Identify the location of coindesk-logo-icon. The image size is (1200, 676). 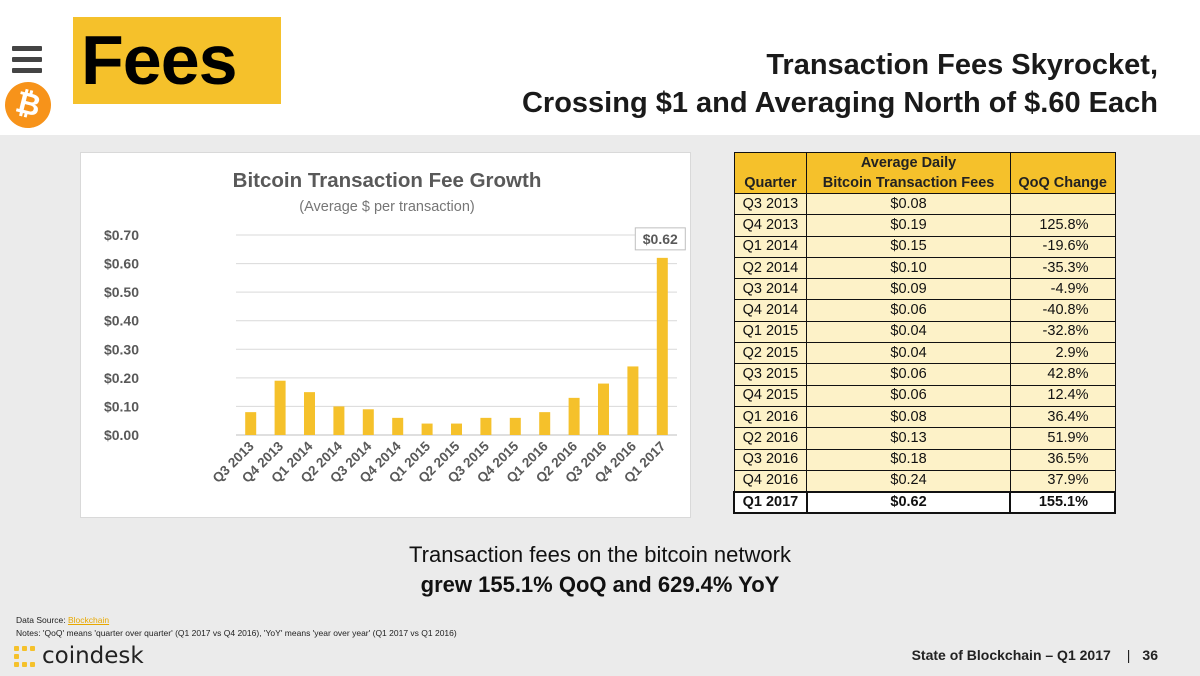
(25, 657).